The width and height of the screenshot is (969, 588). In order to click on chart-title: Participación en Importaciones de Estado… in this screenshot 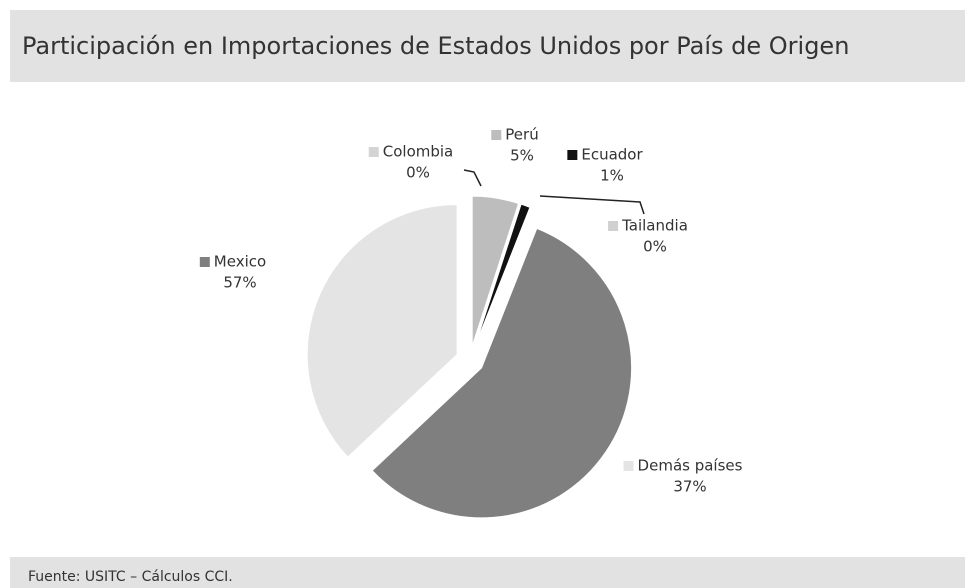, I will do `click(435, 46)`.